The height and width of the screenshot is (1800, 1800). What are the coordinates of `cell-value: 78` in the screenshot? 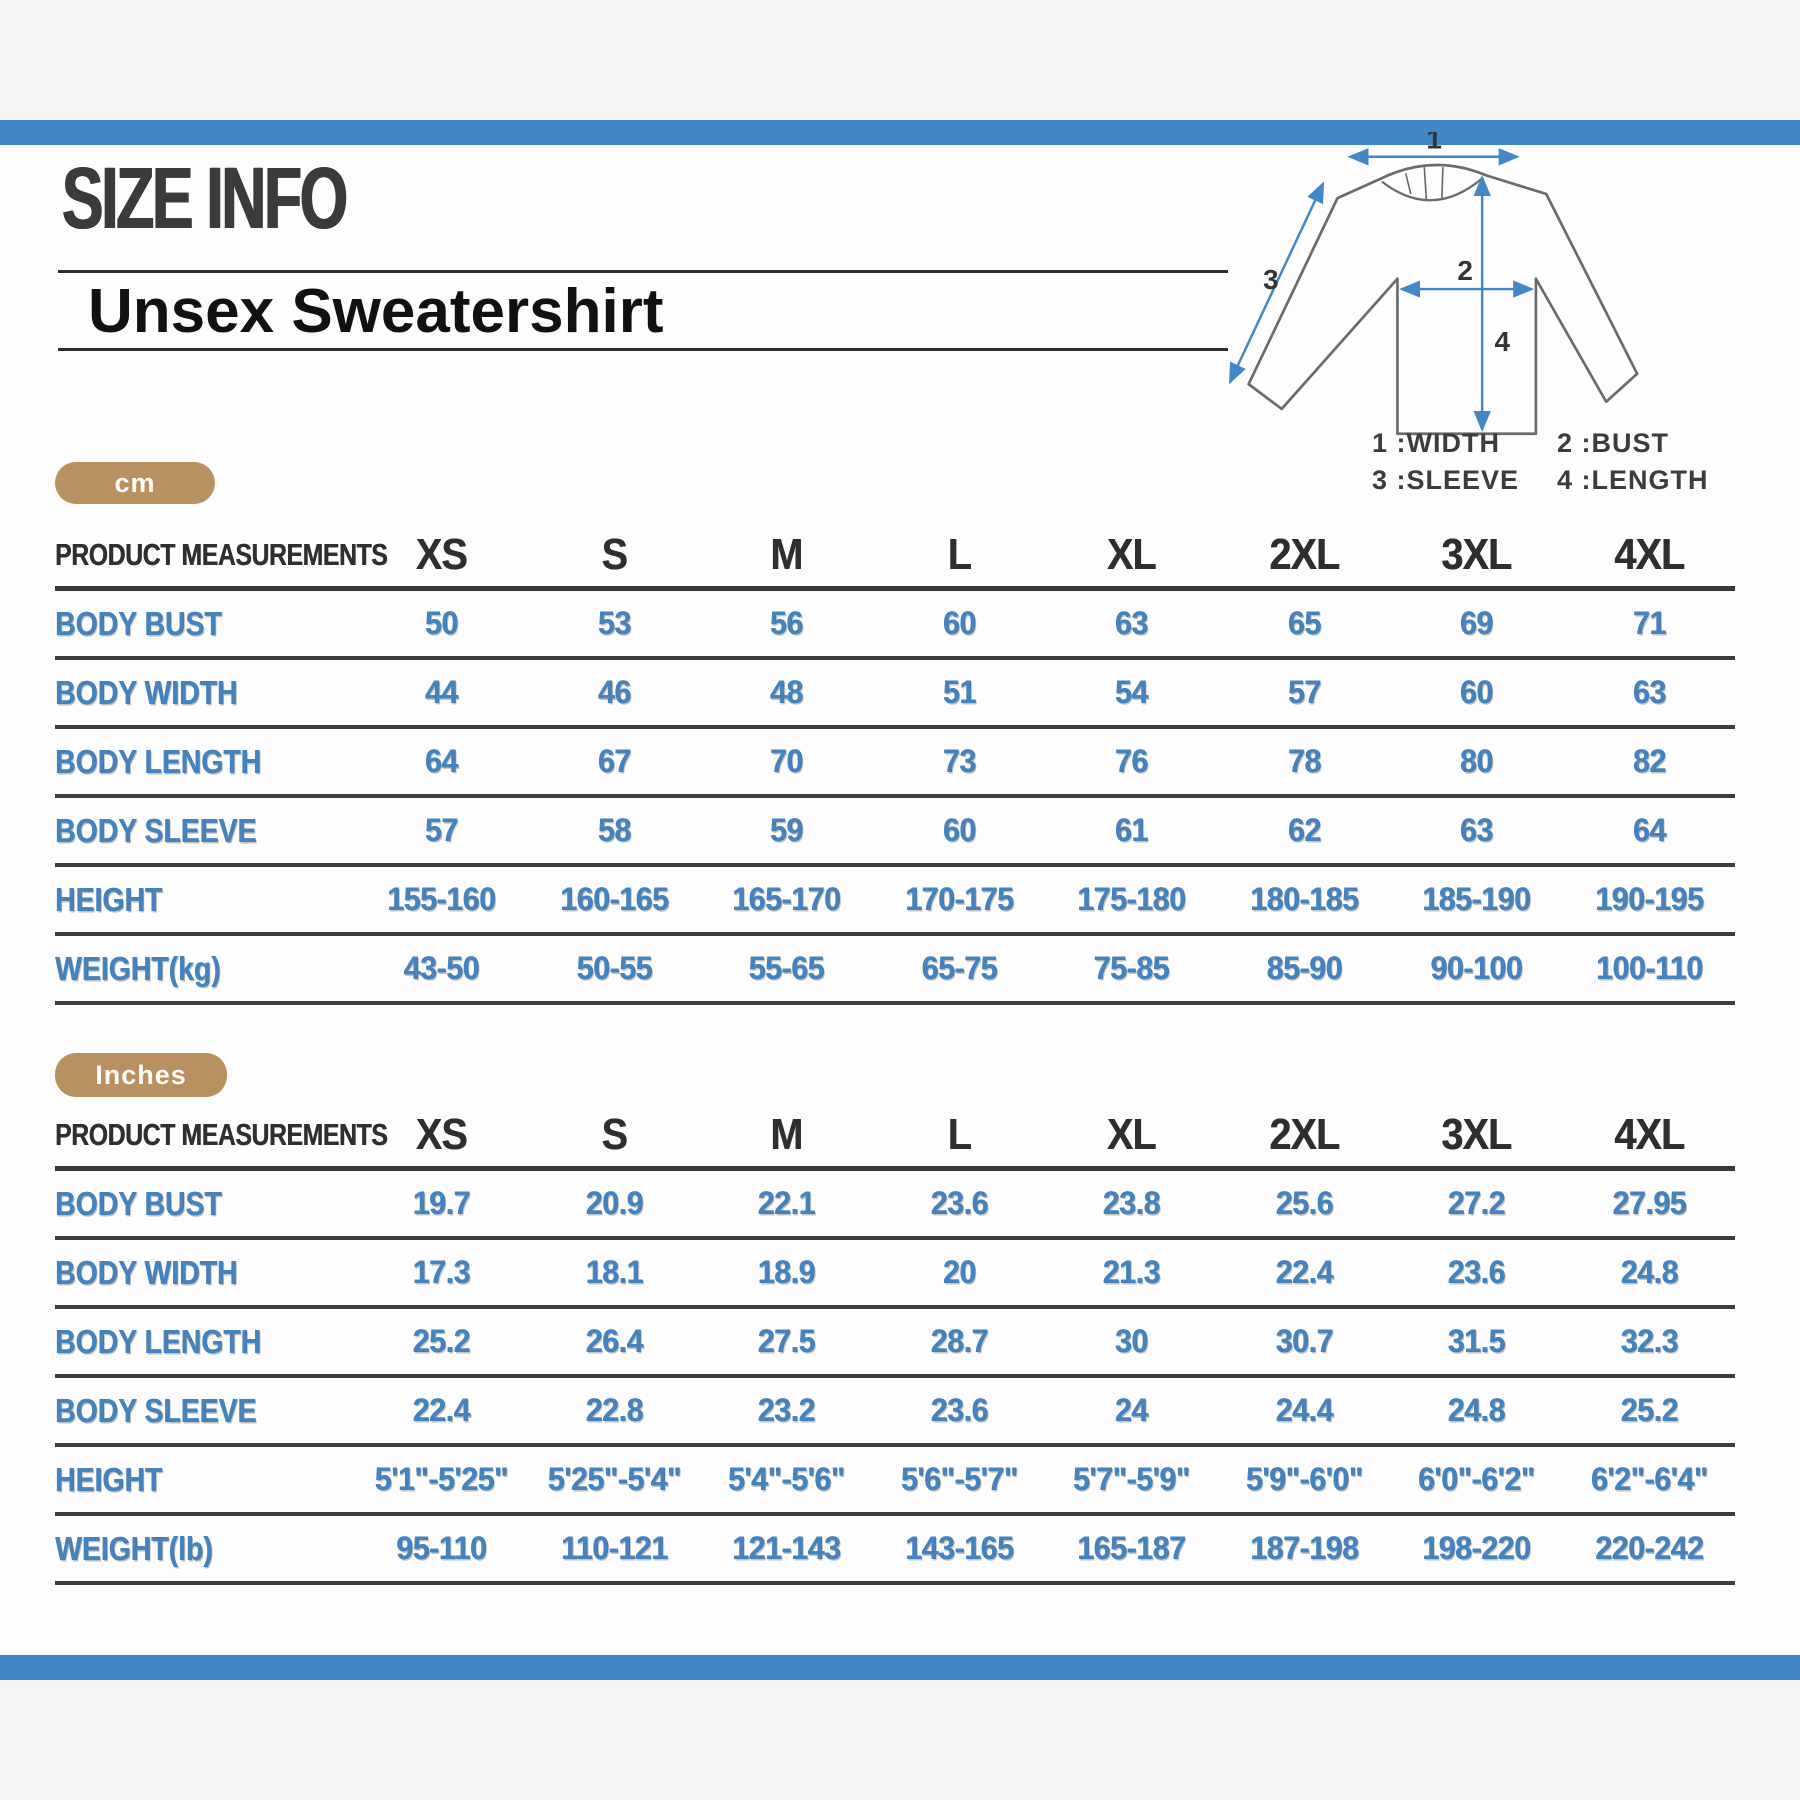 It's located at (1304, 761).